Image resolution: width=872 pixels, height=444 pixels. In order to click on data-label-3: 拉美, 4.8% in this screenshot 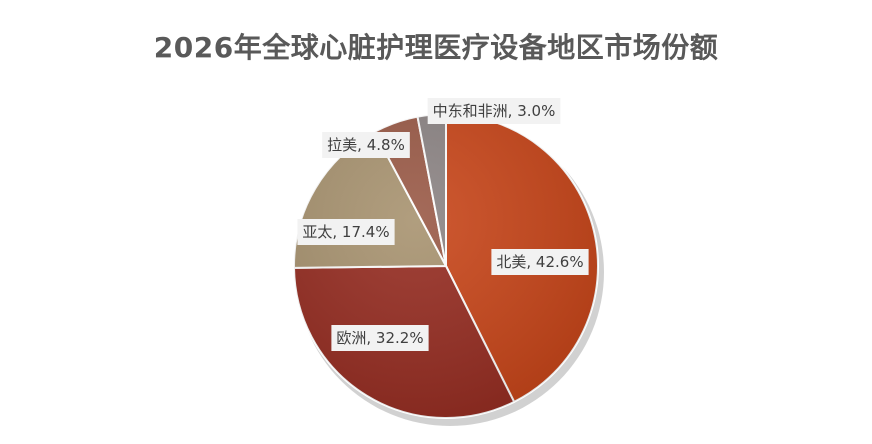, I will do `click(366, 145)`.